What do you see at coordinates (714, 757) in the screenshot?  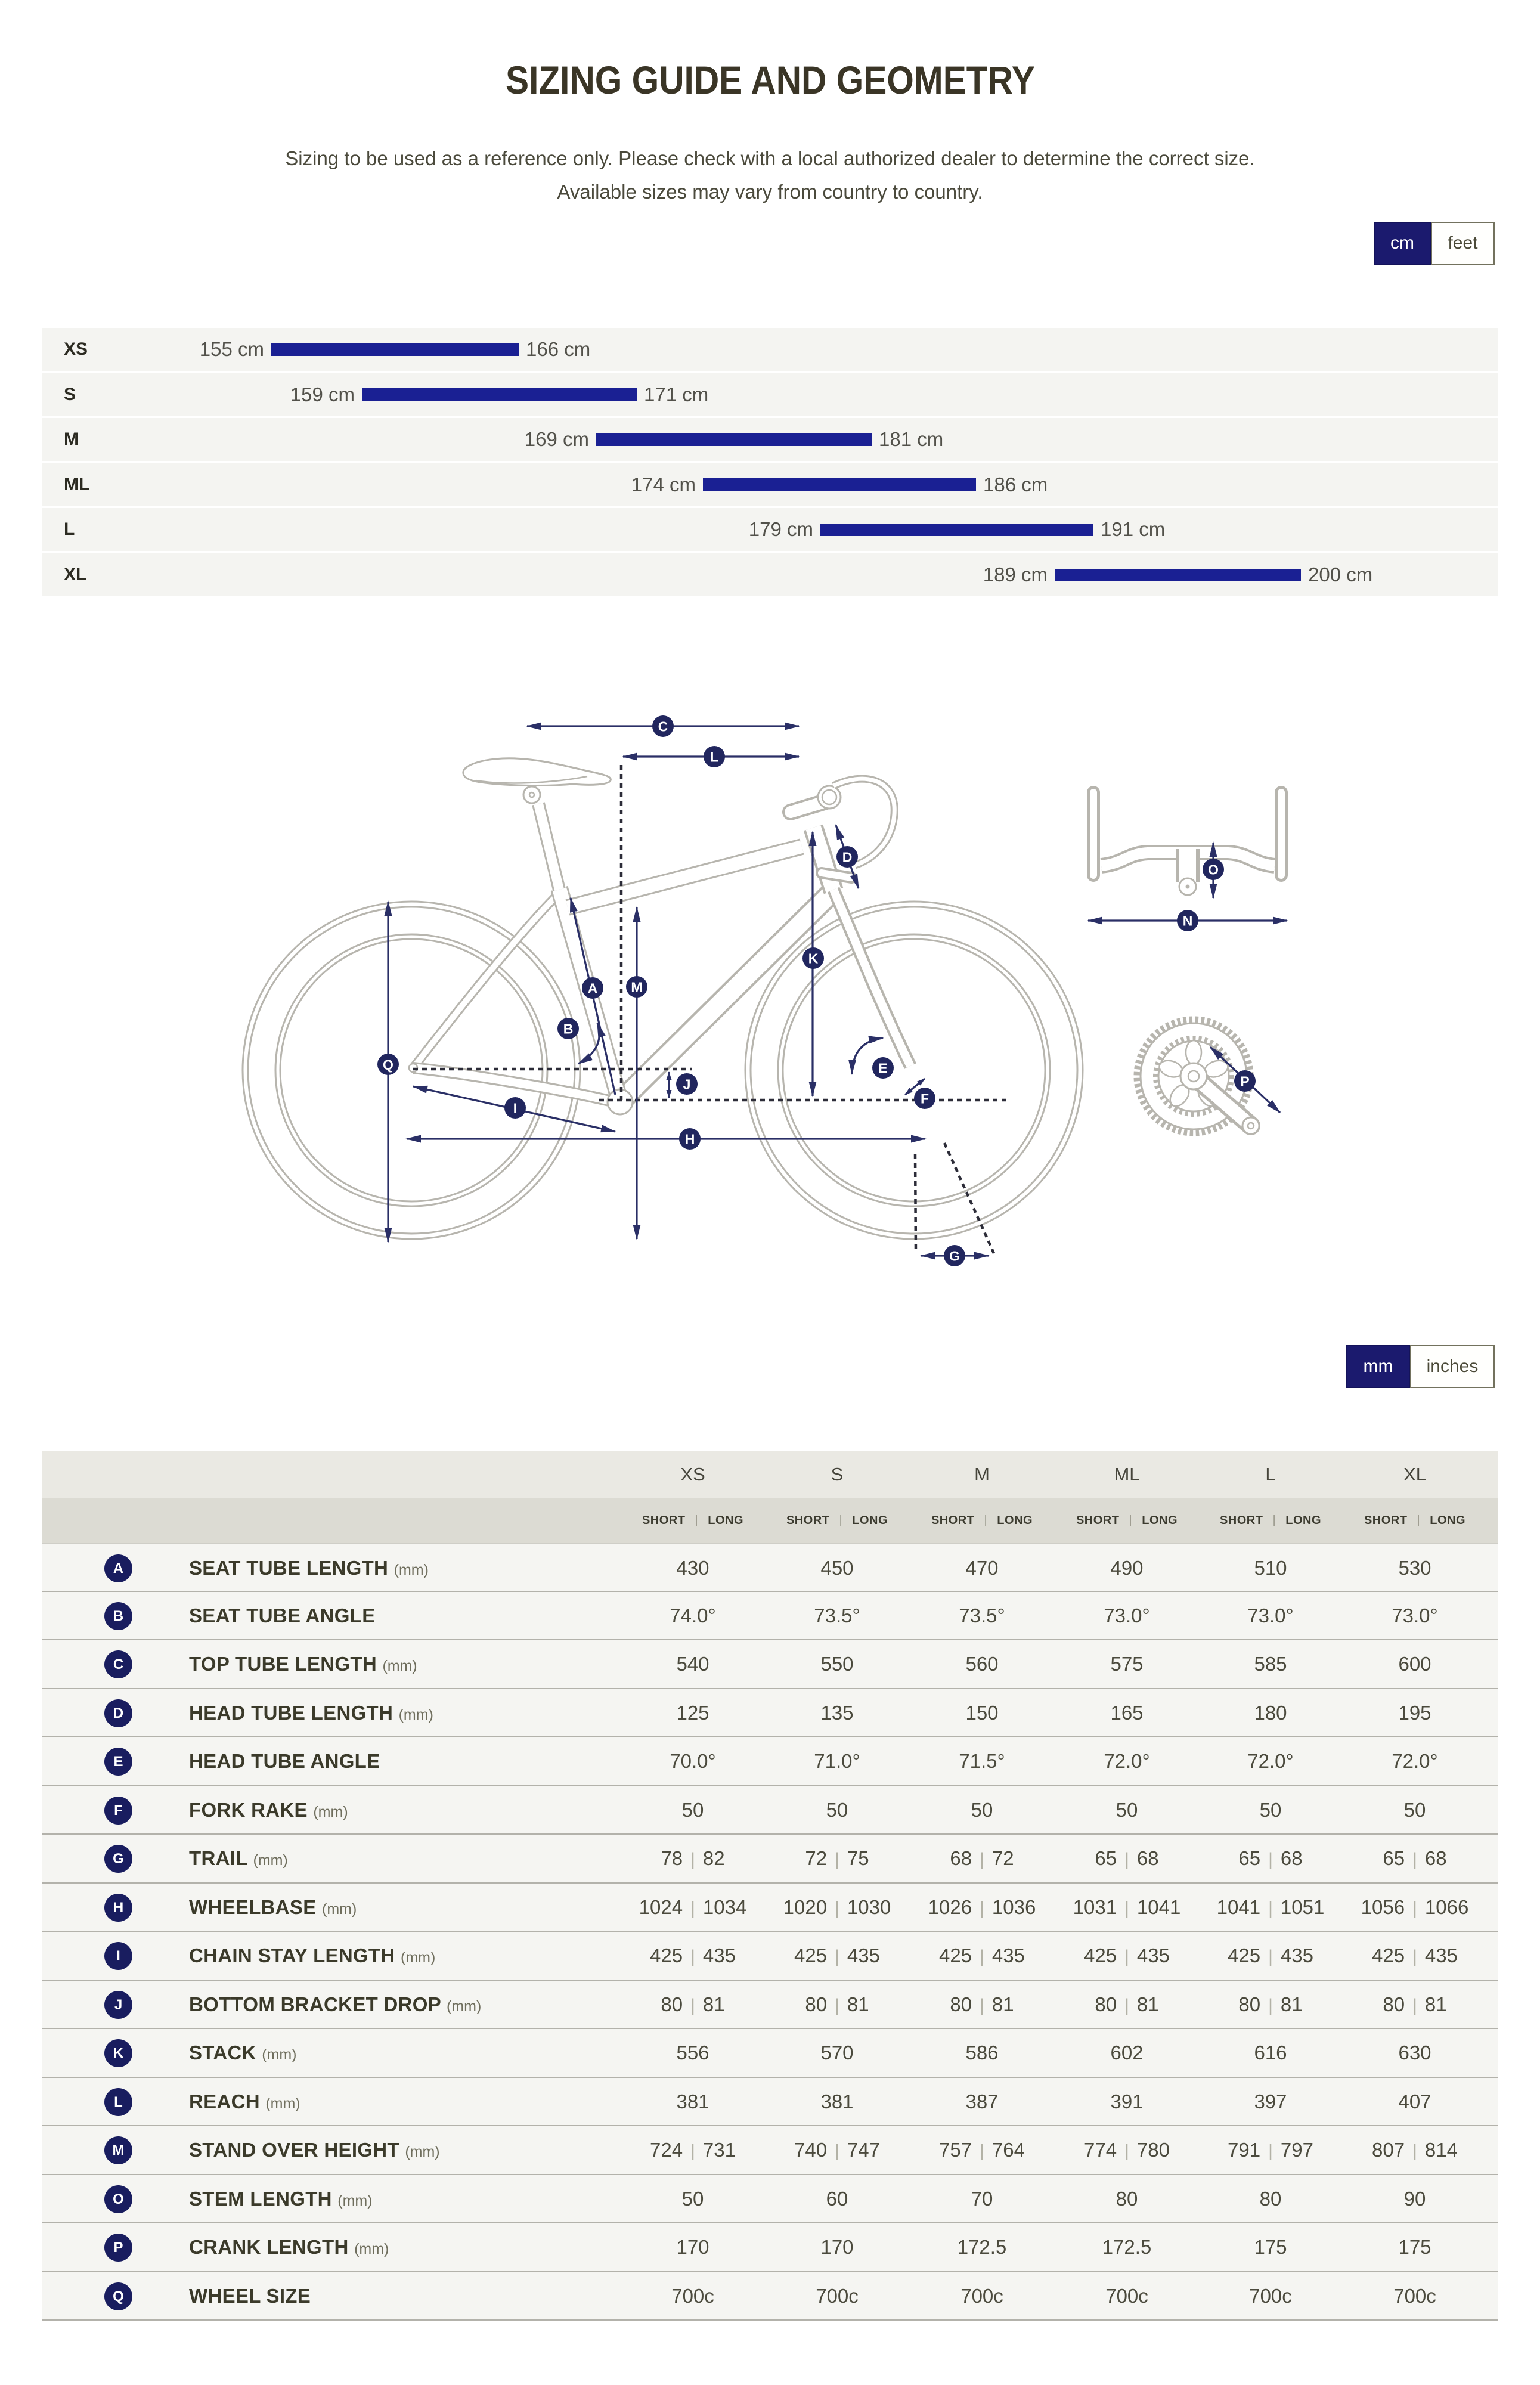 I see `svg-text: L` at bounding box center [714, 757].